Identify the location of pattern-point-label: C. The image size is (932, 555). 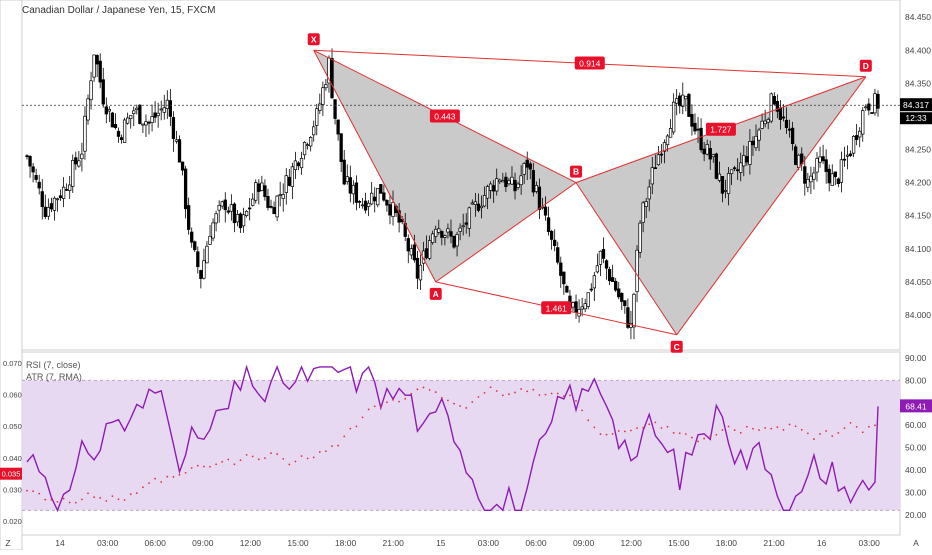
(677, 347).